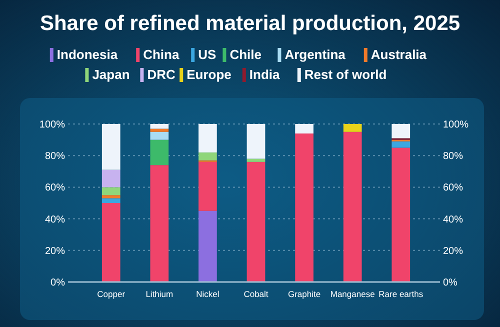 The image size is (500, 327). What do you see at coordinates (345, 74) in the screenshot?
I see `legend-label: Rest of world` at bounding box center [345, 74].